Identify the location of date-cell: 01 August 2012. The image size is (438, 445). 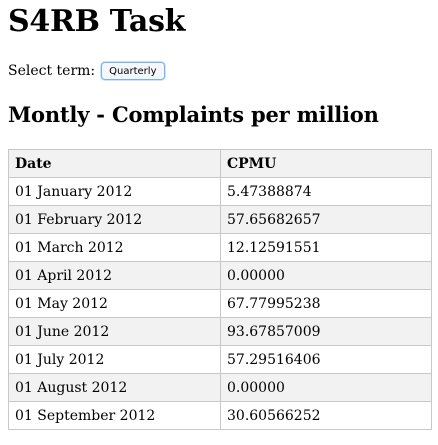
(115, 388).